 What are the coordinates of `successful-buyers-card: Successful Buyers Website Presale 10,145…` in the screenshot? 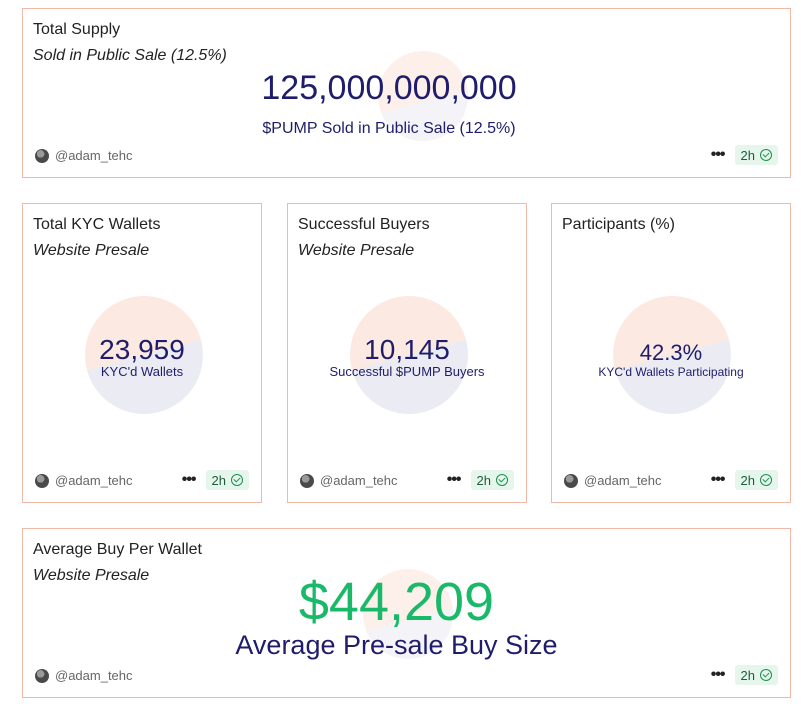 It's located at (407, 353).